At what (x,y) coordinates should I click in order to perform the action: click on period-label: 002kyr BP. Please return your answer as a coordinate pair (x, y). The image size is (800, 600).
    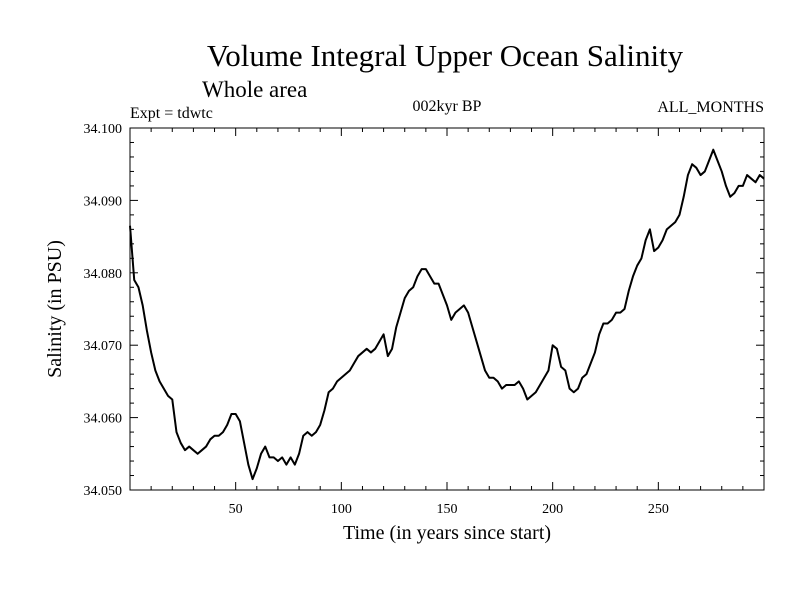
    Looking at the image, I should click on (447, 106).